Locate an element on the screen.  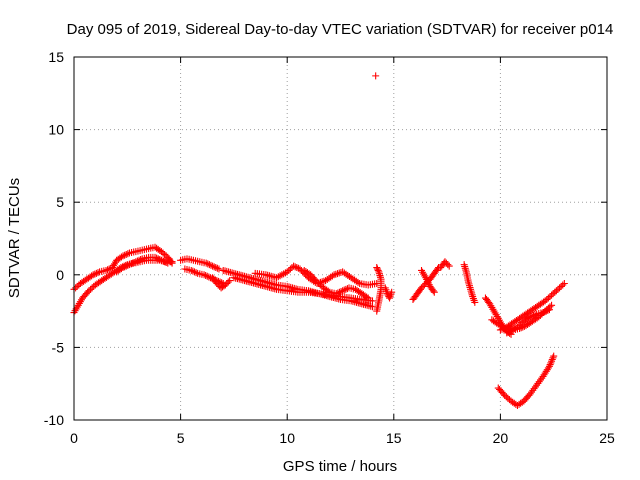
x-tick-label: 0 is located at coordinates (74, 438).